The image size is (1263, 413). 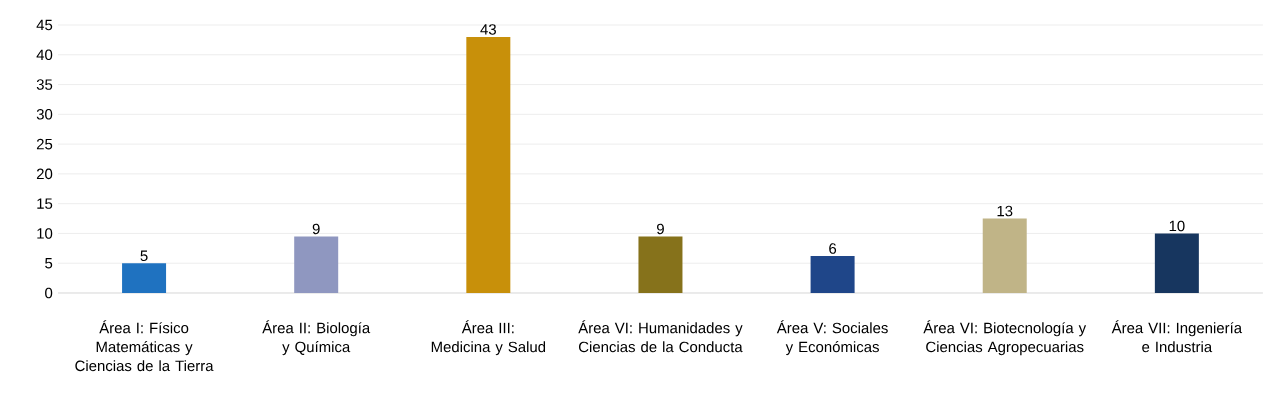 I want to click on y-tick-label: 5, so click(x=49, y=263).